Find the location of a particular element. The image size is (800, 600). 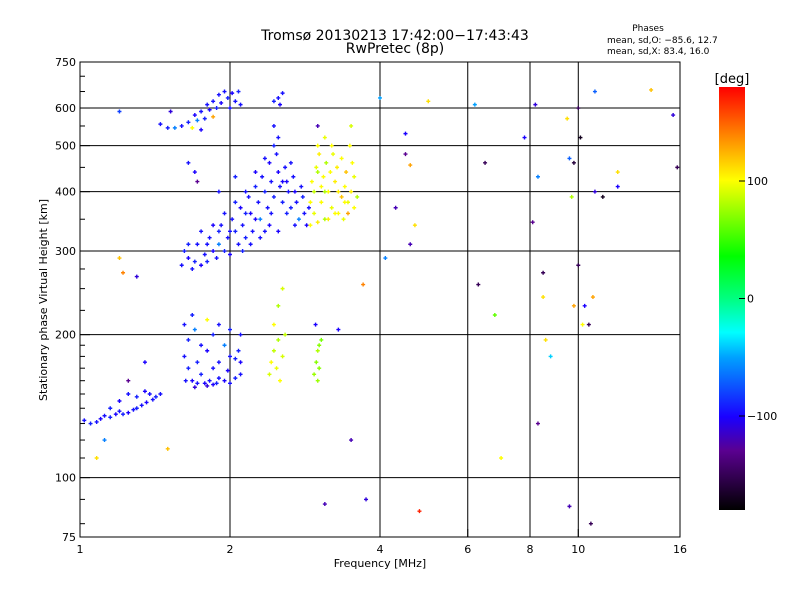

y-tick-label: 750 is located at coordinates (65, 62).